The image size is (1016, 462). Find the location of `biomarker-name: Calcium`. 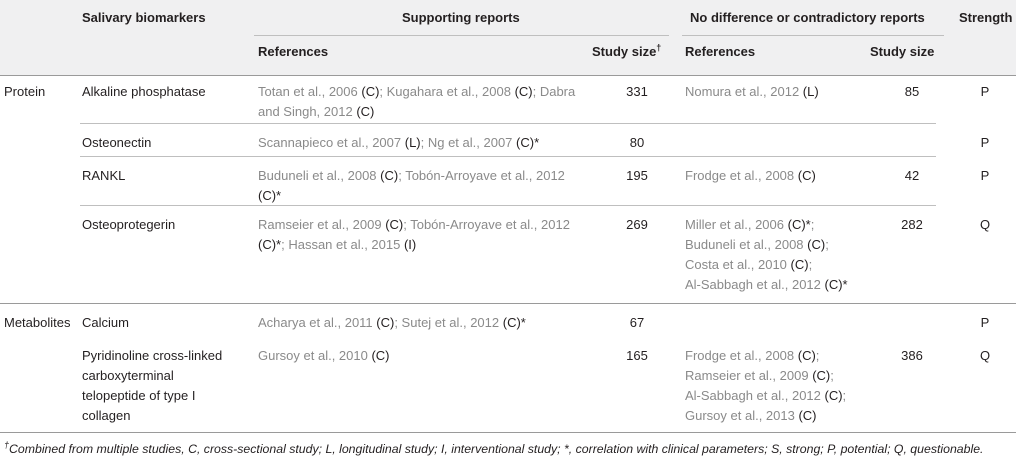

biomarker-name: Calcium is located at coordinates (105, 322).